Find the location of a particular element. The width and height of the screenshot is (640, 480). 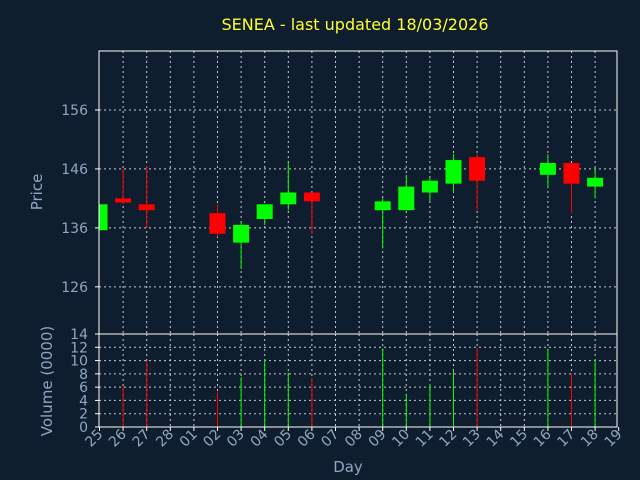

price-y-tick-label: 136 is located at coordinates (74, 229).